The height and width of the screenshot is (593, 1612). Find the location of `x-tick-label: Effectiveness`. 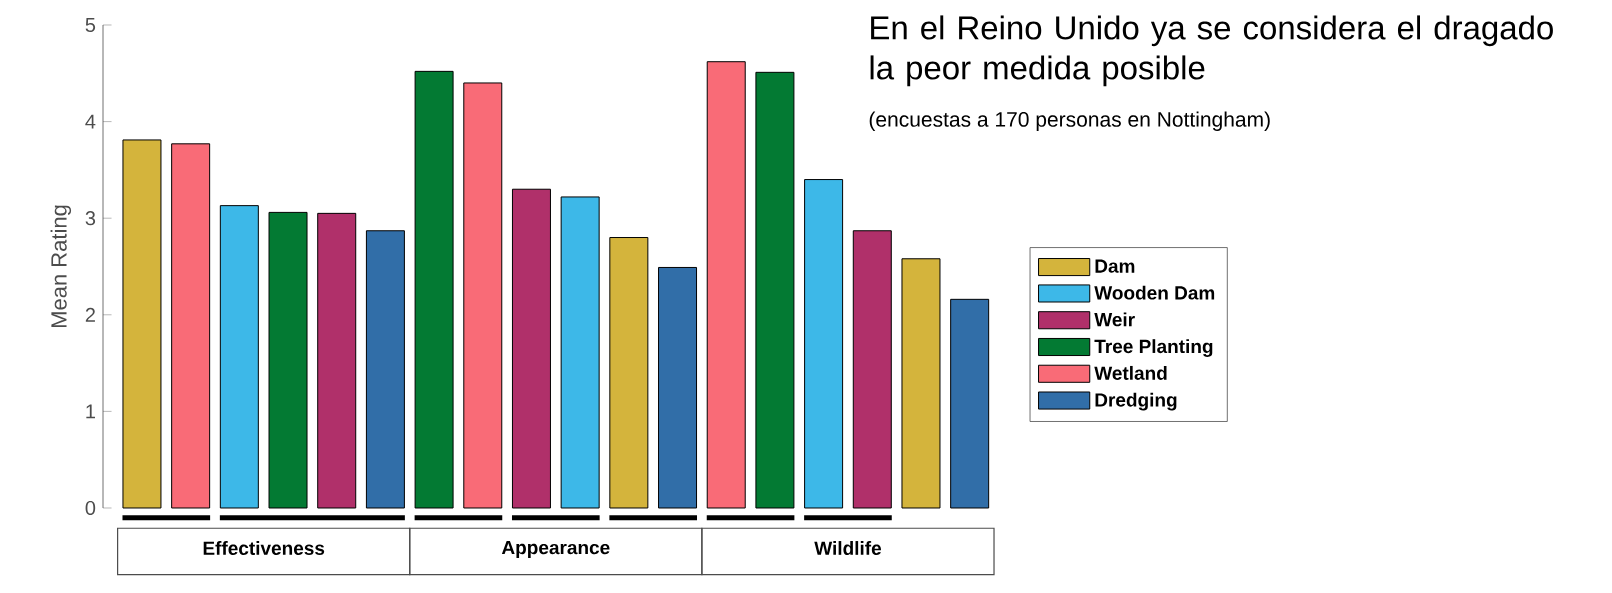

x-tick-label: Effectiveness is located at coordinates (264, 548).